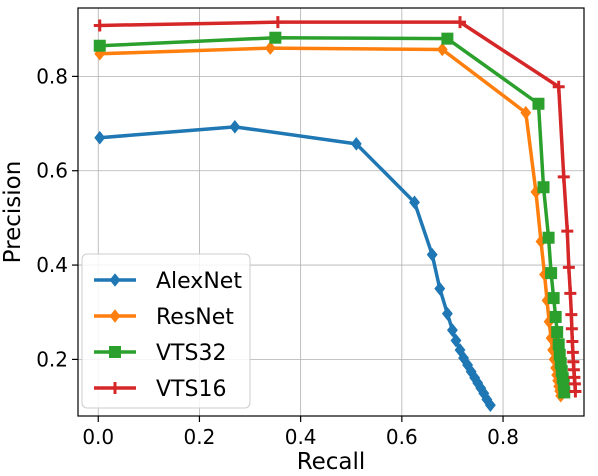 Image resolution: width=598 pixels, height=476 pixels. I want to click on legend-label: ResNet, so click(195, 317).